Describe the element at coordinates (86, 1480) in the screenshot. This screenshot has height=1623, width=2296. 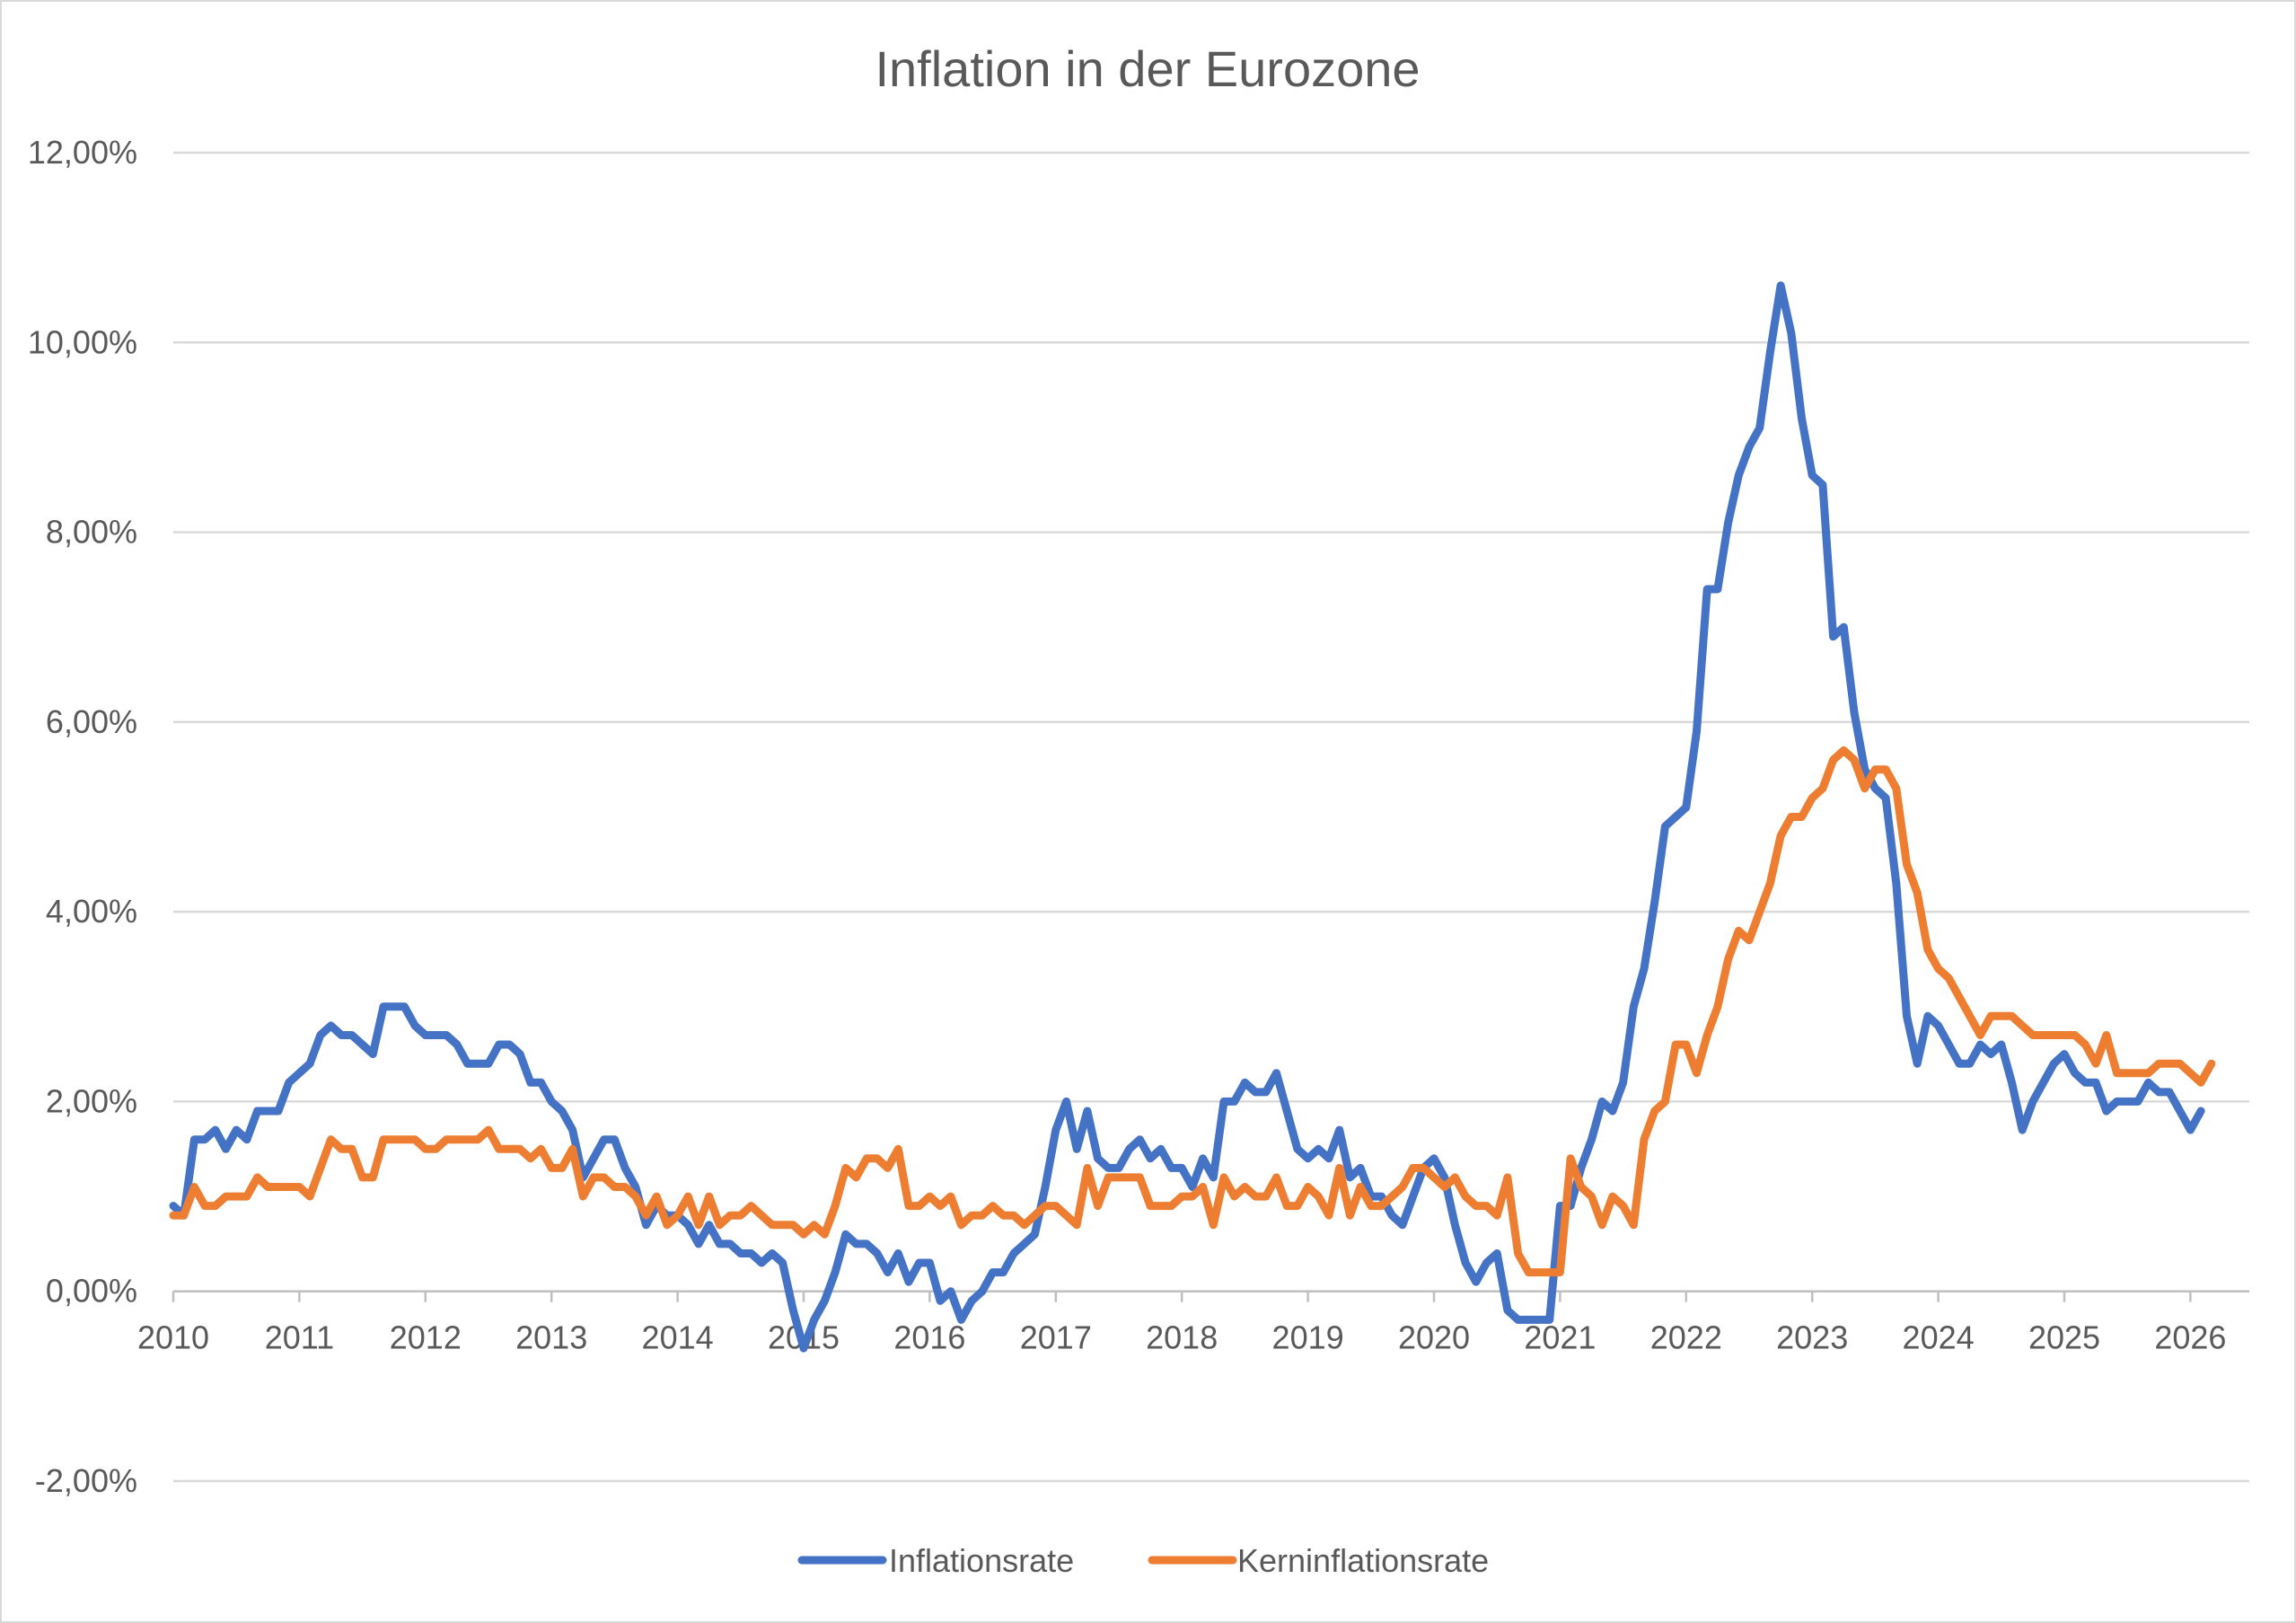
I see `y-tick-label: -2,00%` at that location.